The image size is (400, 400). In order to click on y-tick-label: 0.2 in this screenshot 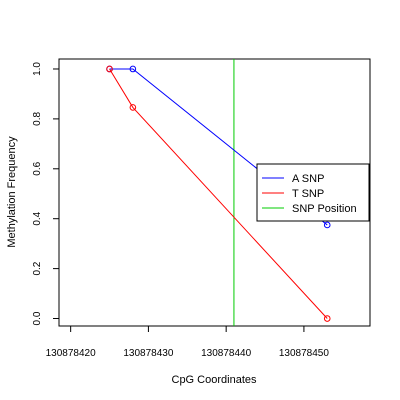, I will do `click(37, 268)`.